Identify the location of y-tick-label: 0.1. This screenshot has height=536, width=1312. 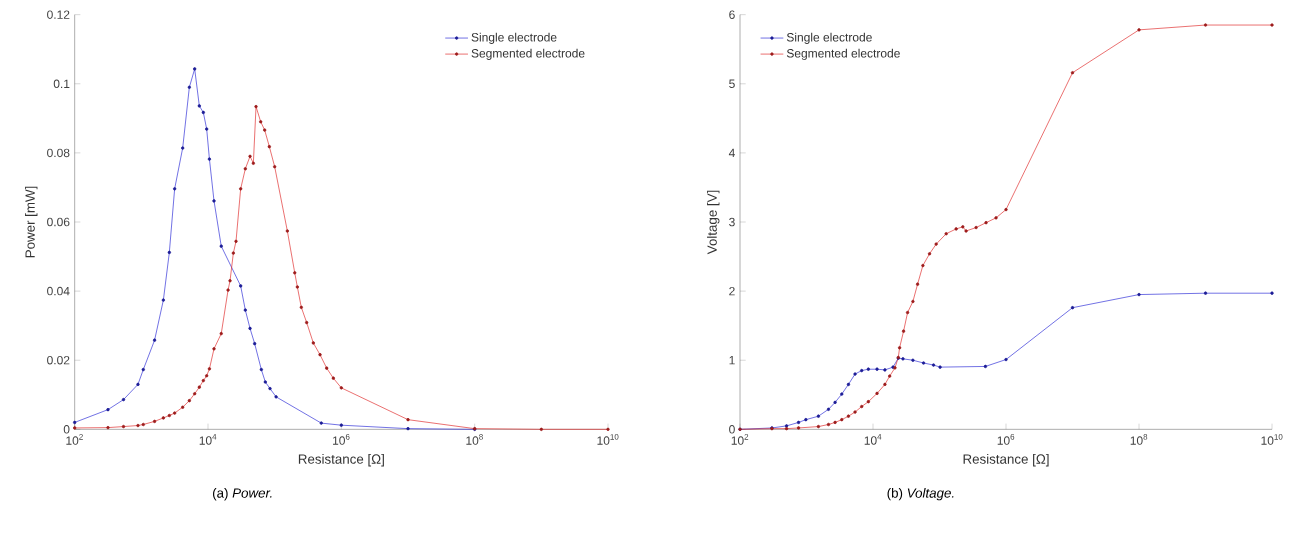
(61, 84).